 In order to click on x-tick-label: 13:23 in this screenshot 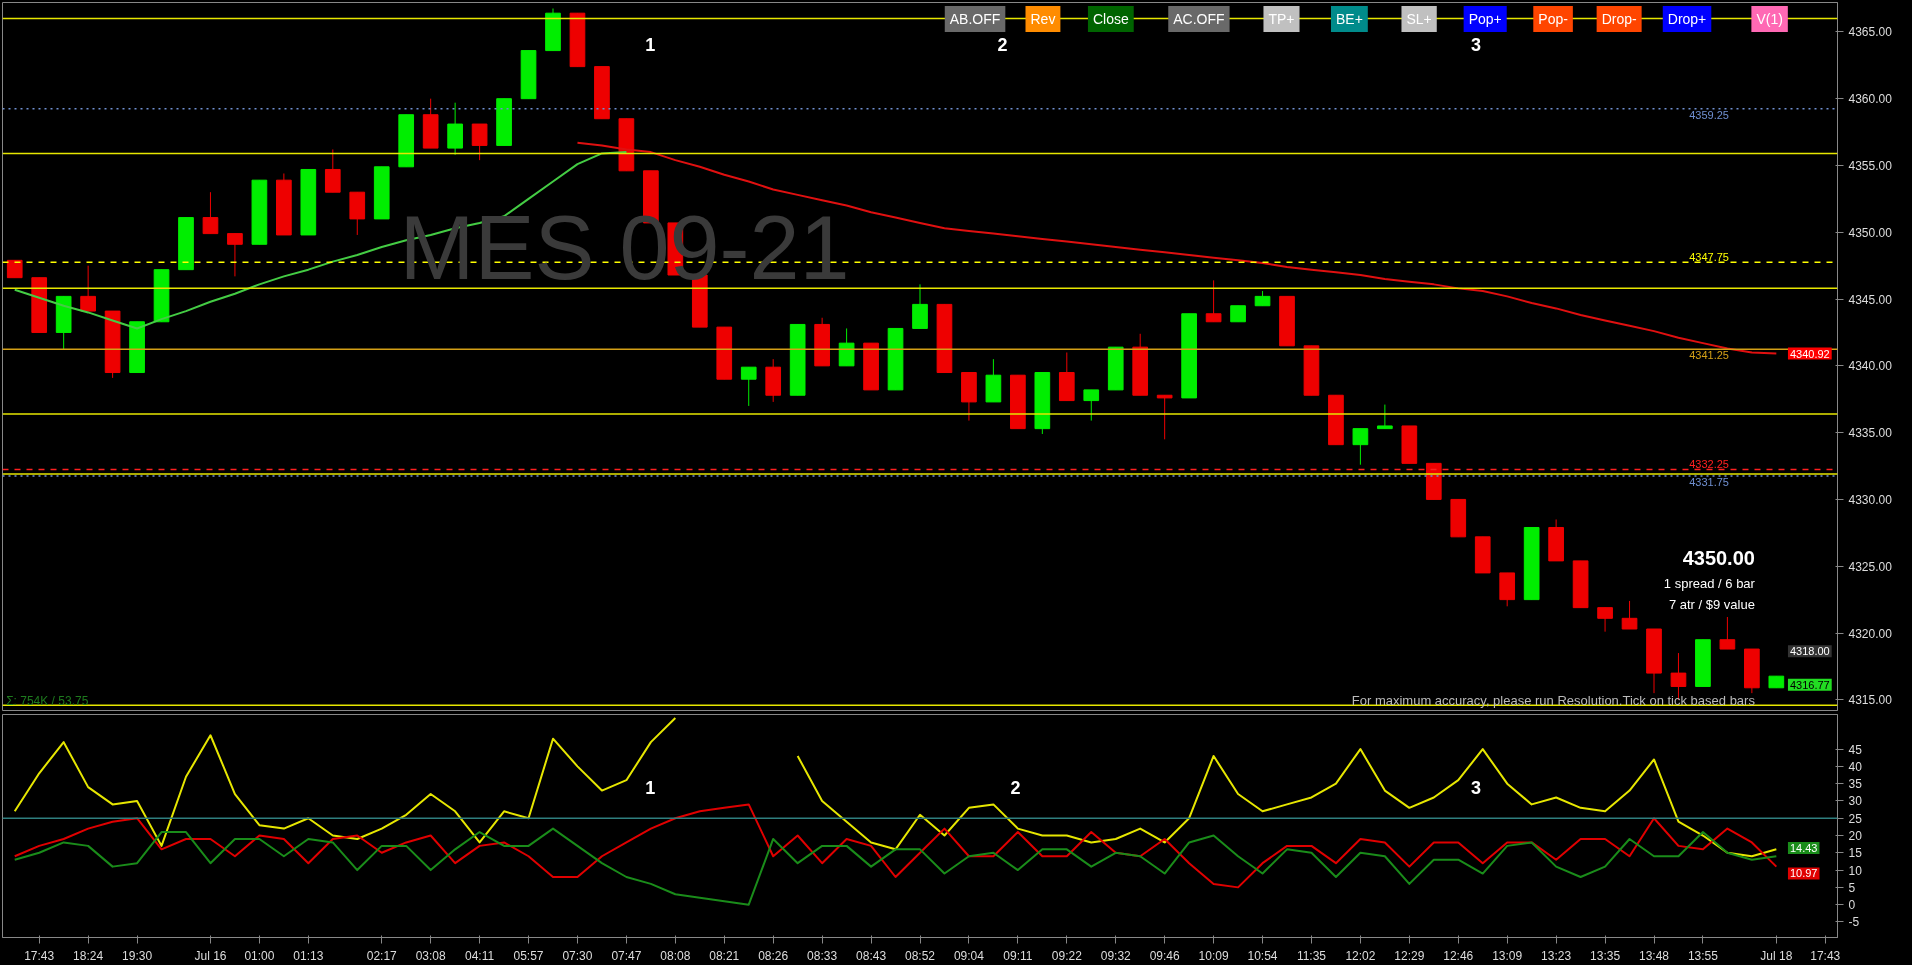, I will do `click(1556, 955)`.